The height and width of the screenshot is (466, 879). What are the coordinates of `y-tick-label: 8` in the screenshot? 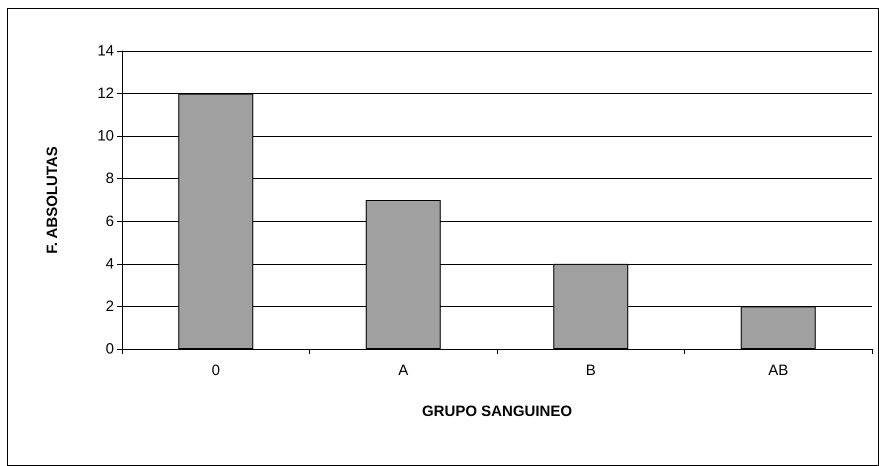 It's located at (110, 179).